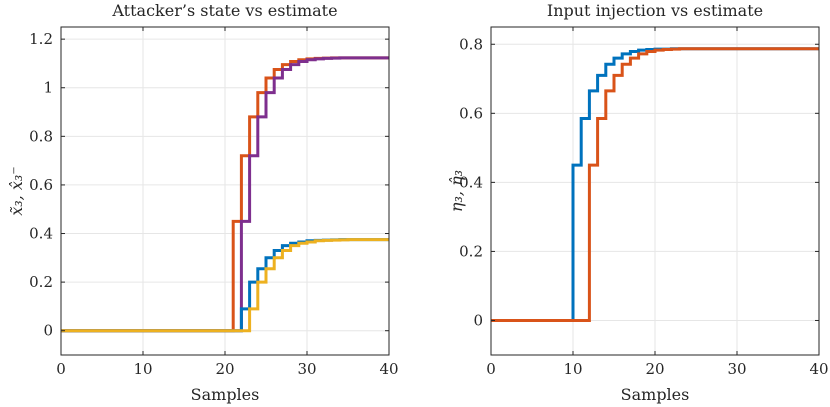  What do you see at coordinates (224, 10) in the screenshot?
I see `chart-title: Attacker’s state vs estimate` at bounding box center [224, 10].